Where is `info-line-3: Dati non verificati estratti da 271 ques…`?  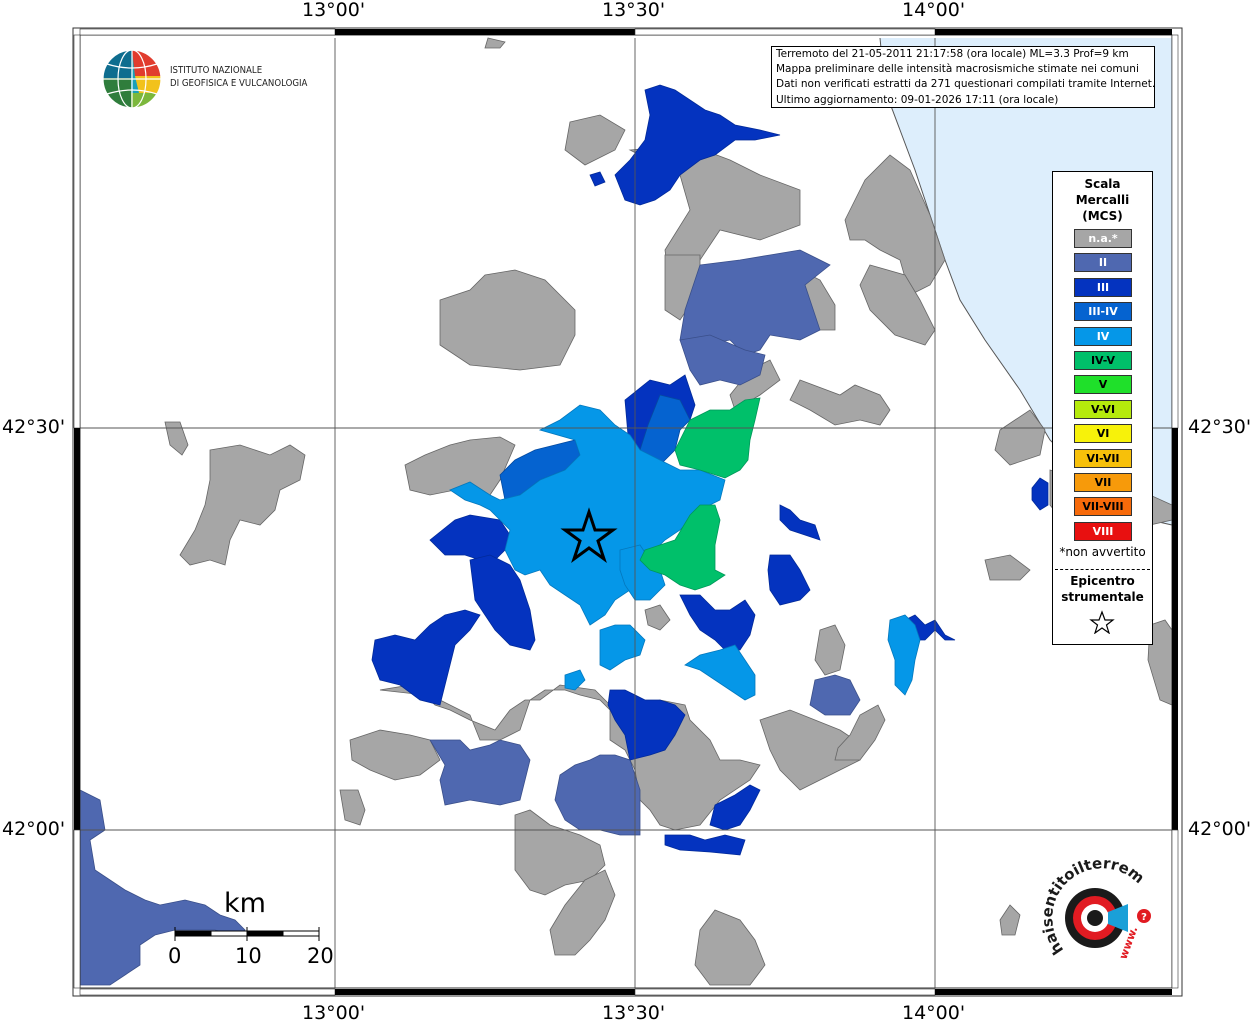 info-line-3: Dati non verificati estratti da 271 ques… is located at coordinates (966, 84).